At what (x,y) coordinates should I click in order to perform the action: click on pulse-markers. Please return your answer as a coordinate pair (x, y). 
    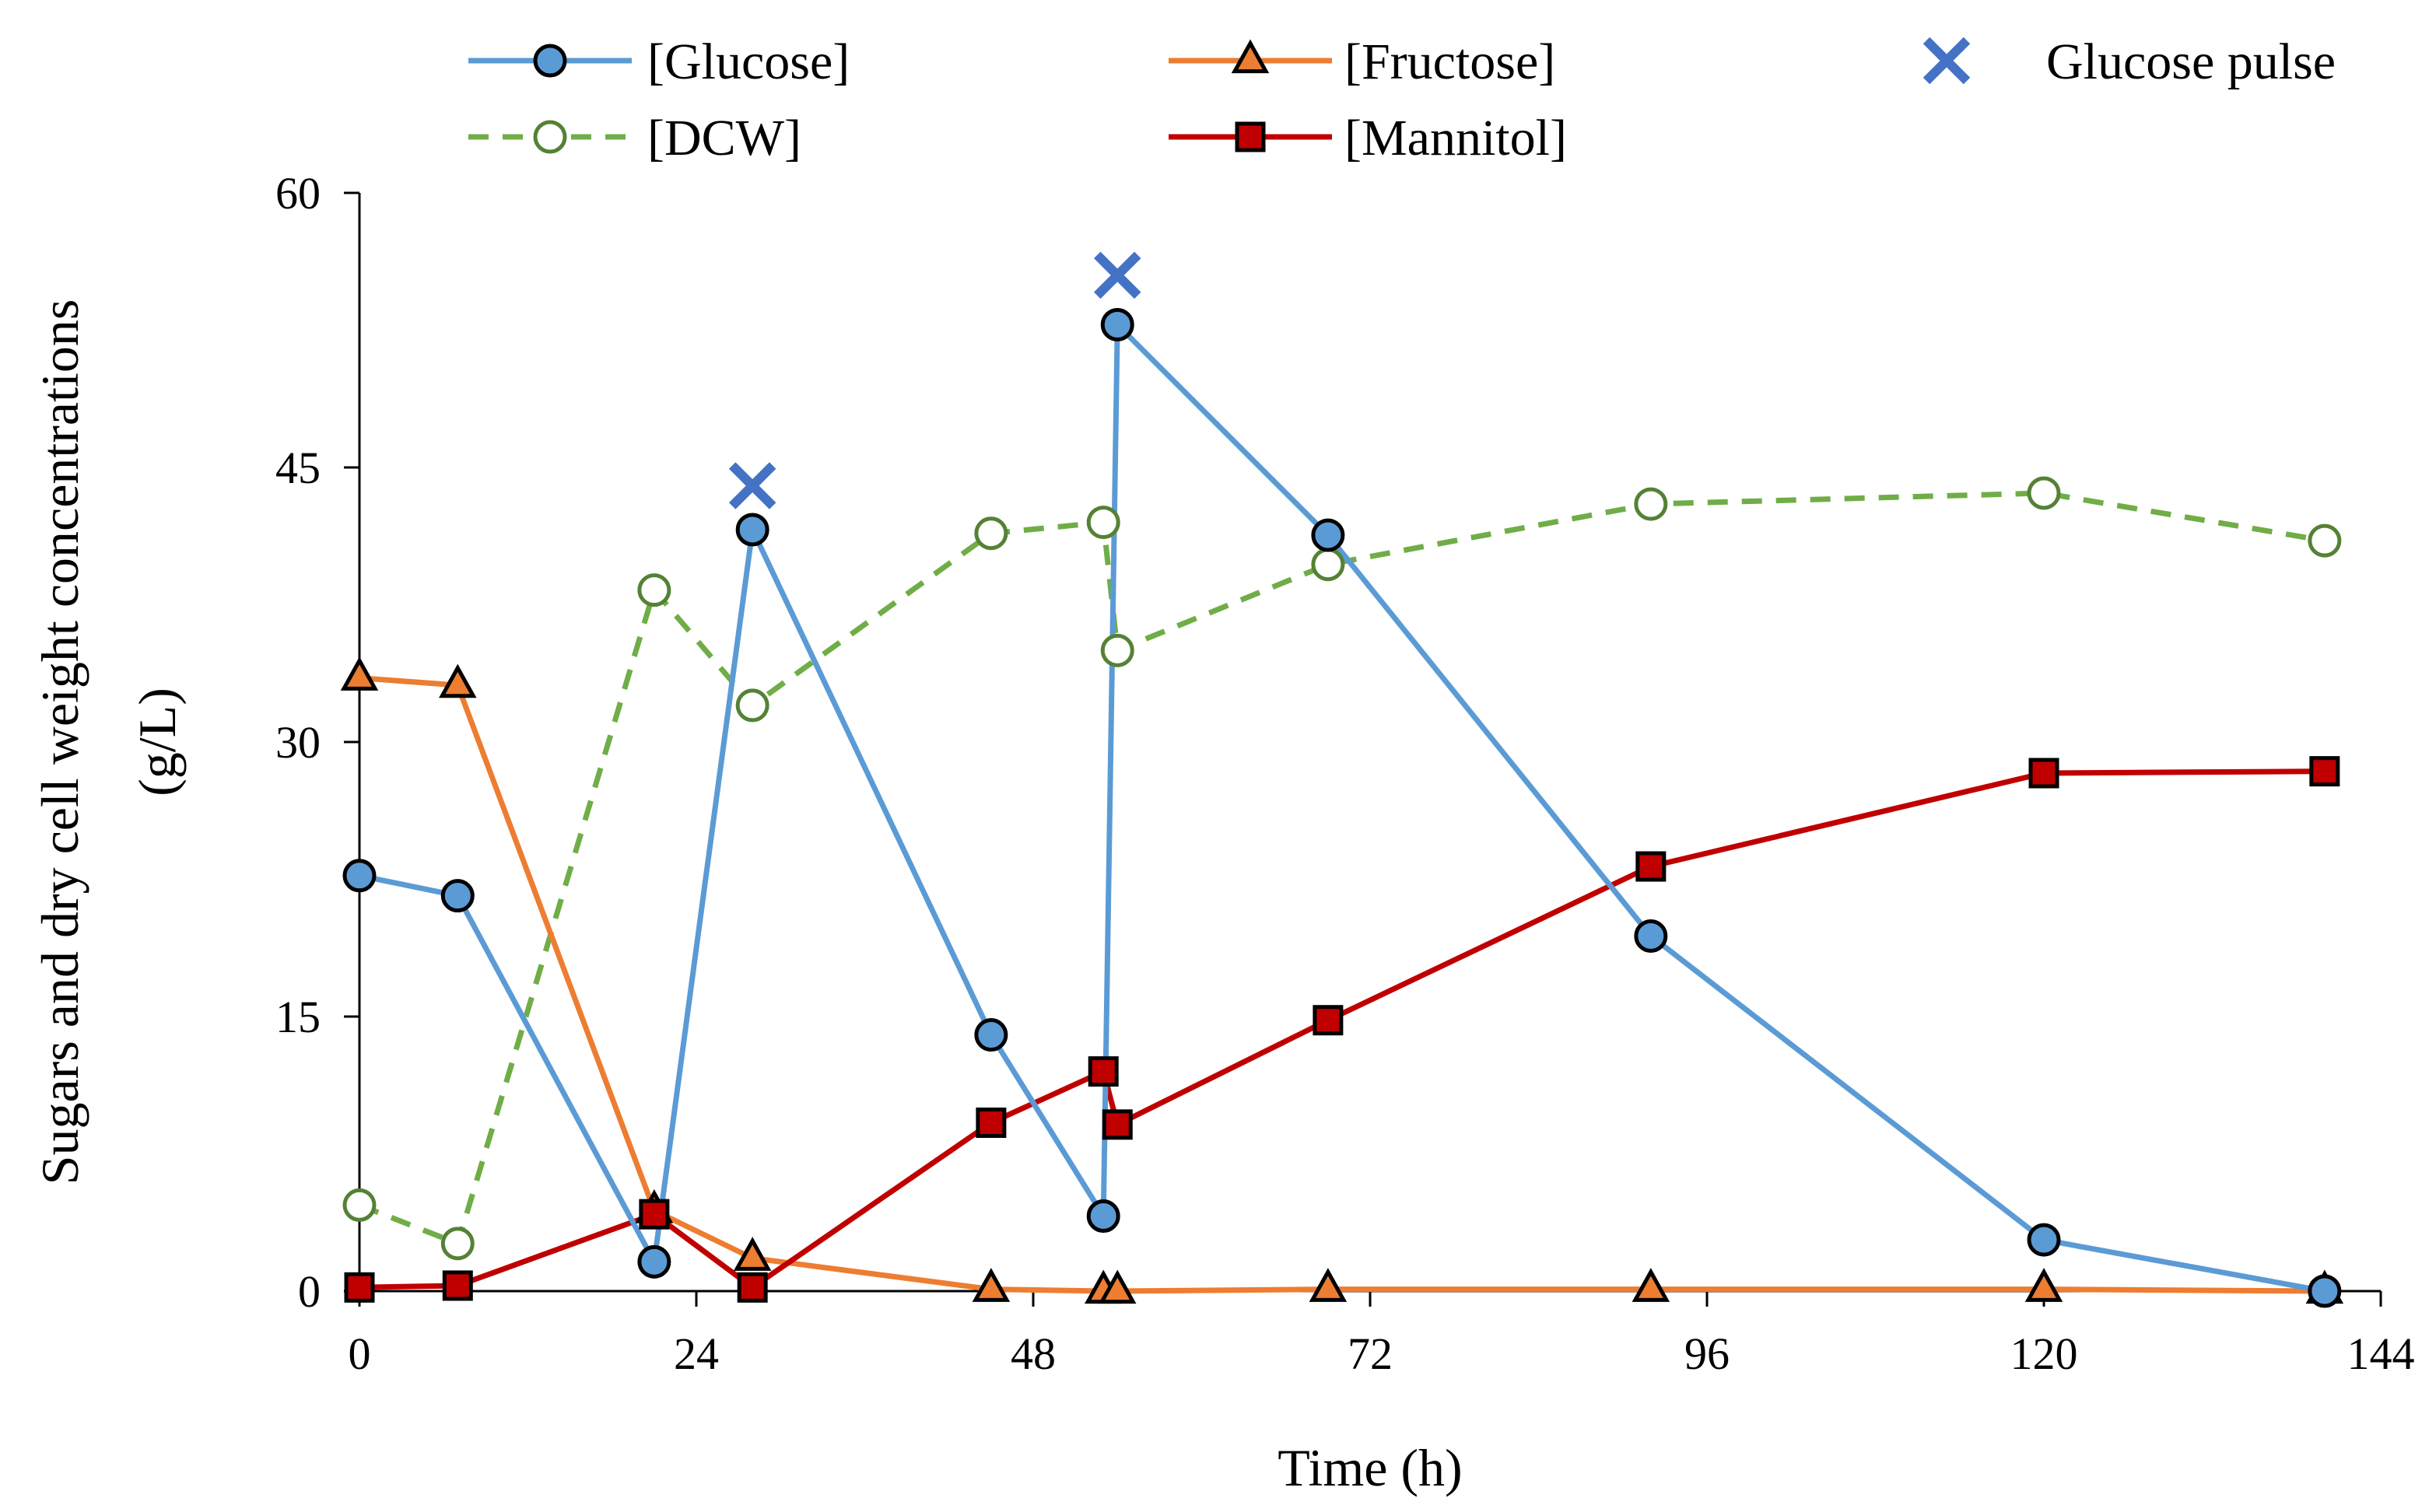
    Looking at the image, I should click on (934, 380).